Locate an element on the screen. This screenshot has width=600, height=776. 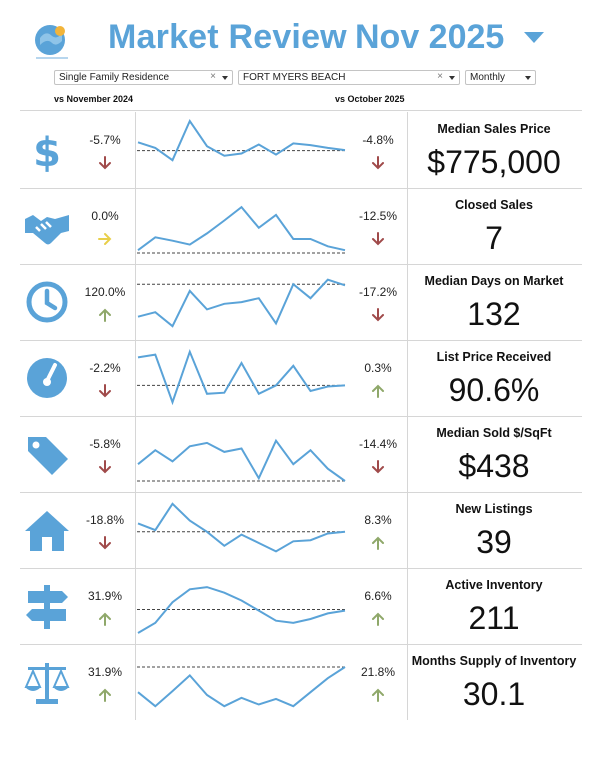
metric-value: 39 is located at coordinates (494, 542).